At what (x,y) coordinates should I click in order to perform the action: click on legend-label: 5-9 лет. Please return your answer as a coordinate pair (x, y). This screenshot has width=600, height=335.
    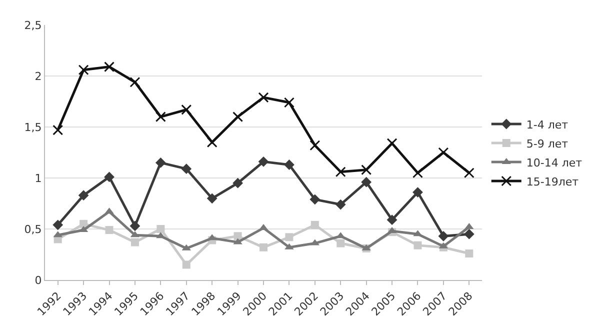
    Looking at the image, I should click on (547, 143).